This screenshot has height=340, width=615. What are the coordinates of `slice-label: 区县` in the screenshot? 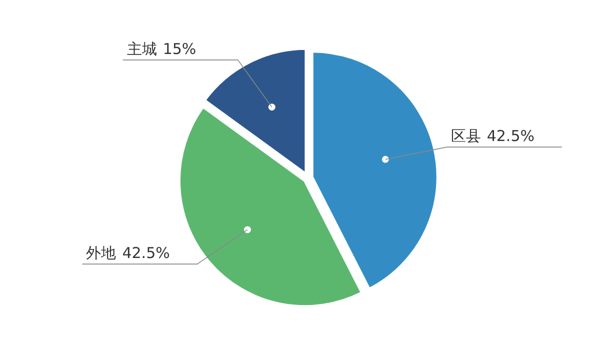 It's located at (465, 136).